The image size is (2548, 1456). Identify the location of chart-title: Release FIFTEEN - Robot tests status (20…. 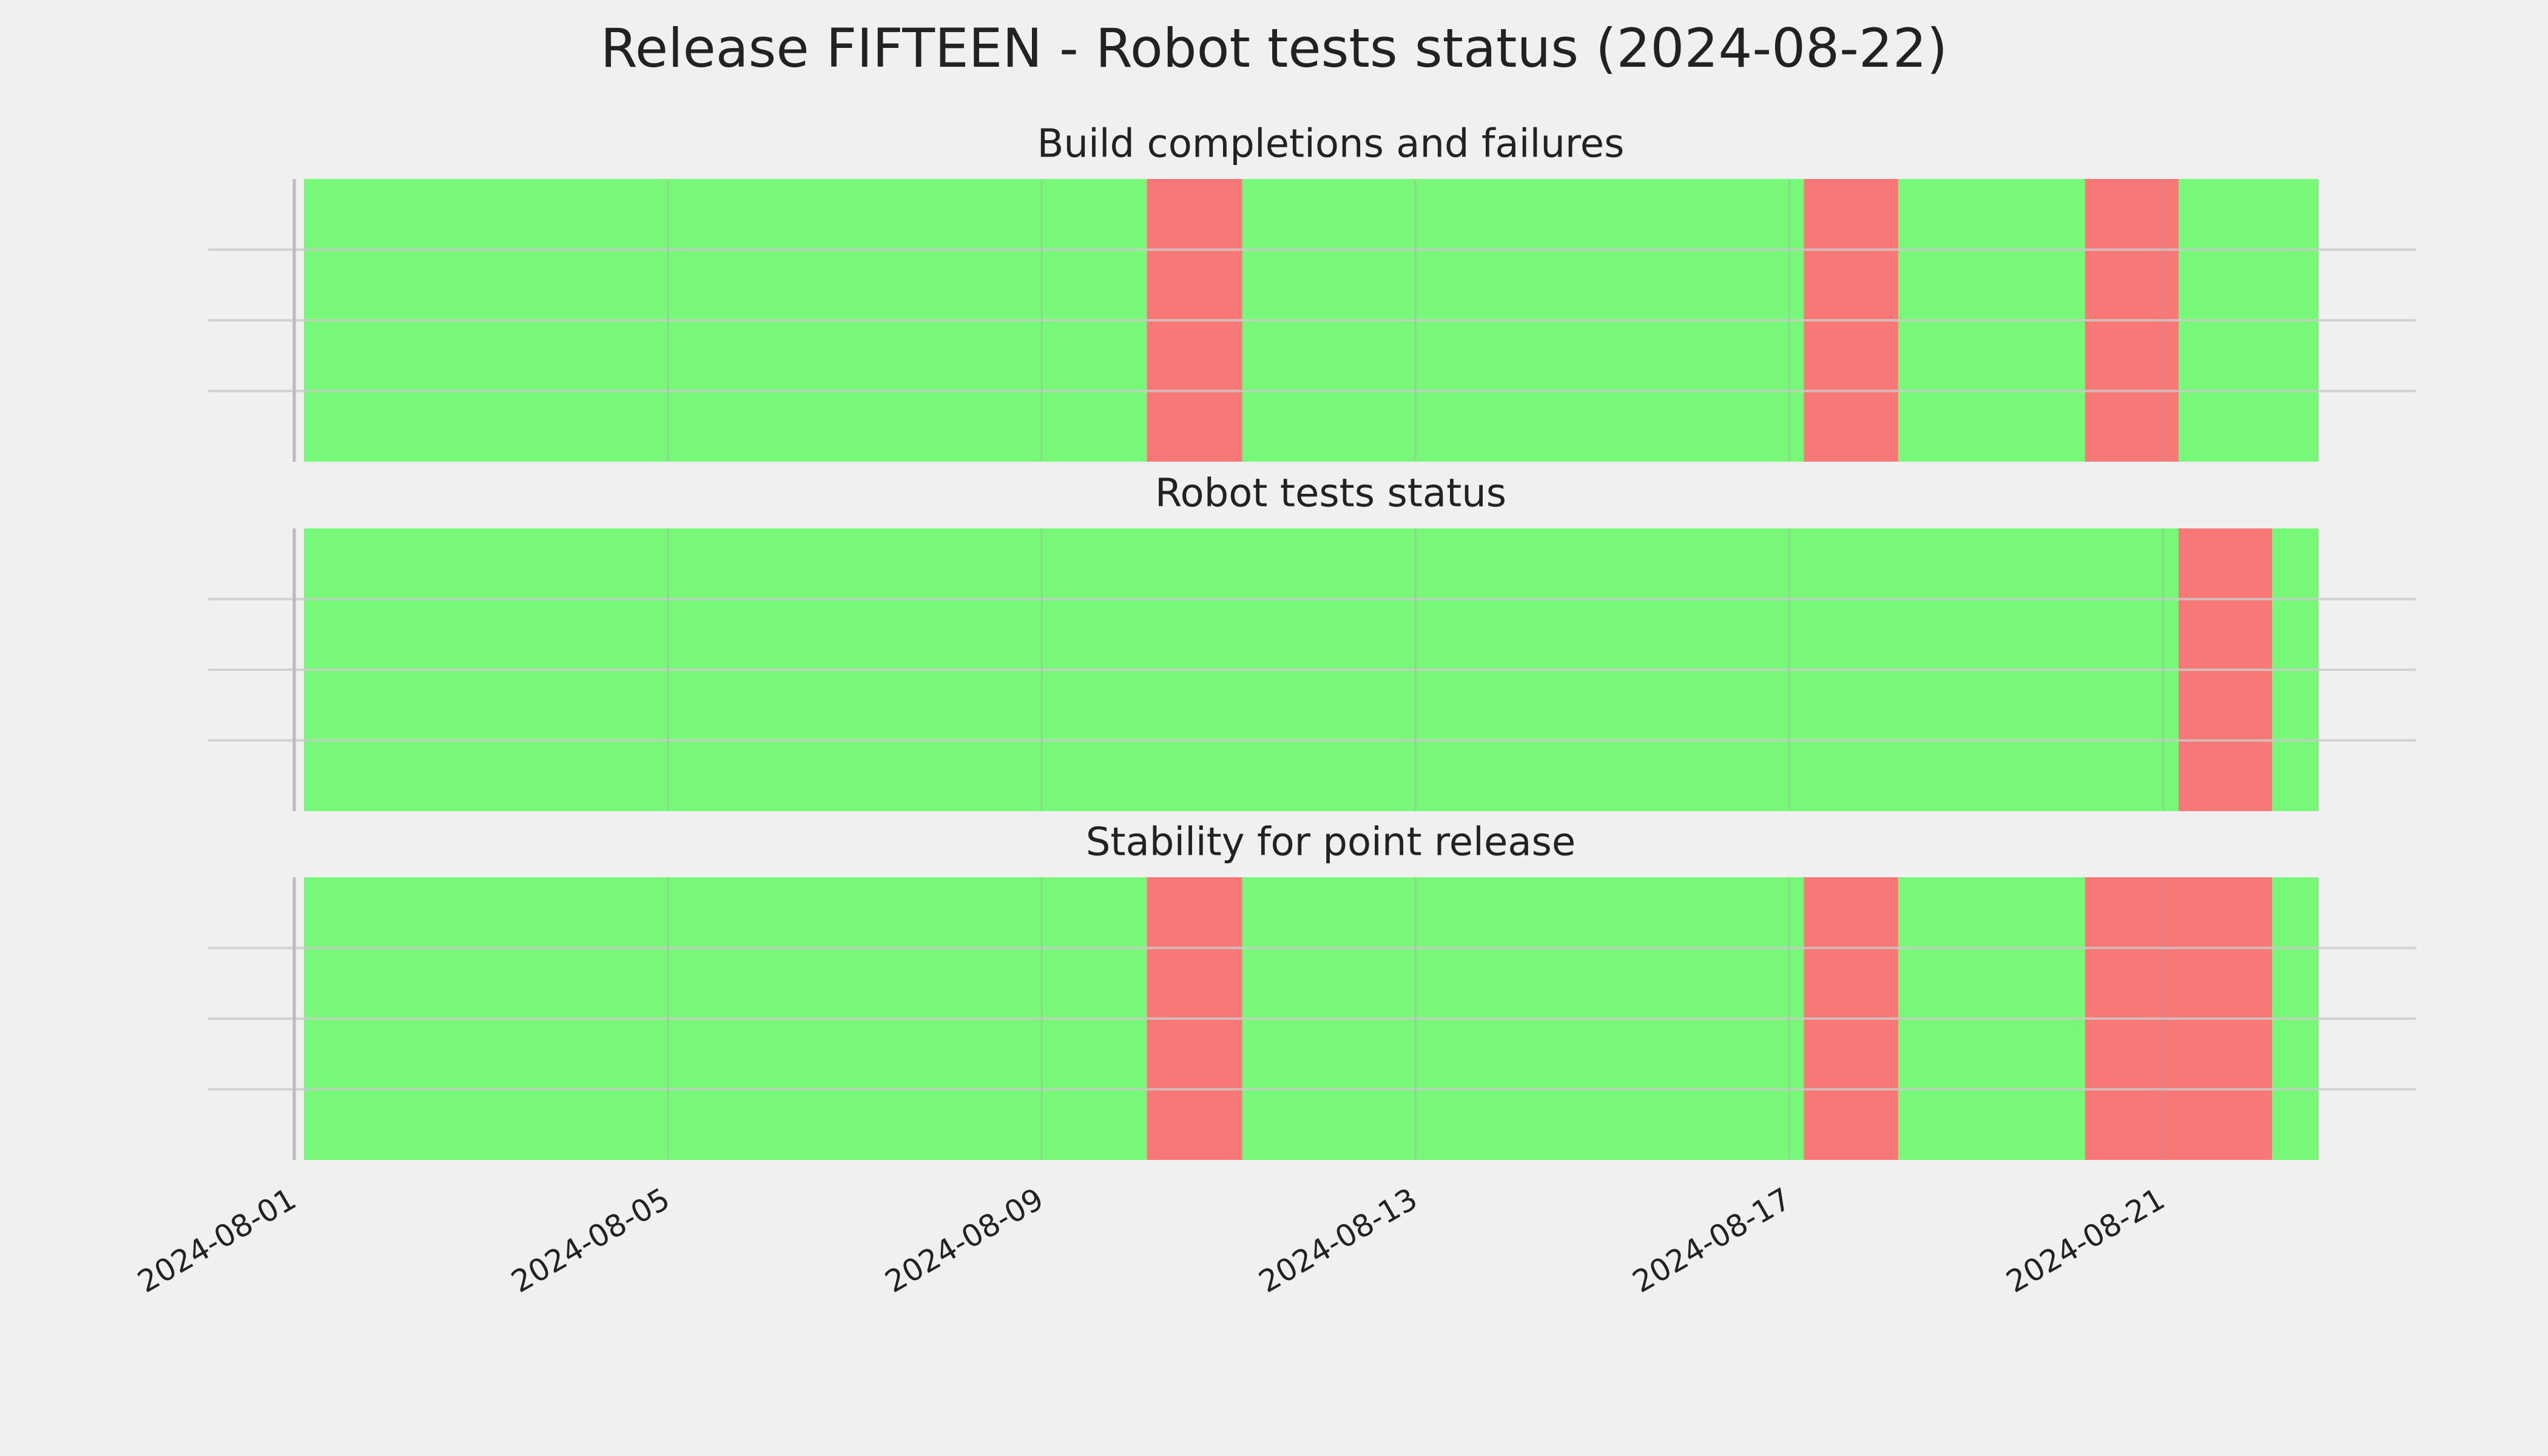
(1274, 48).